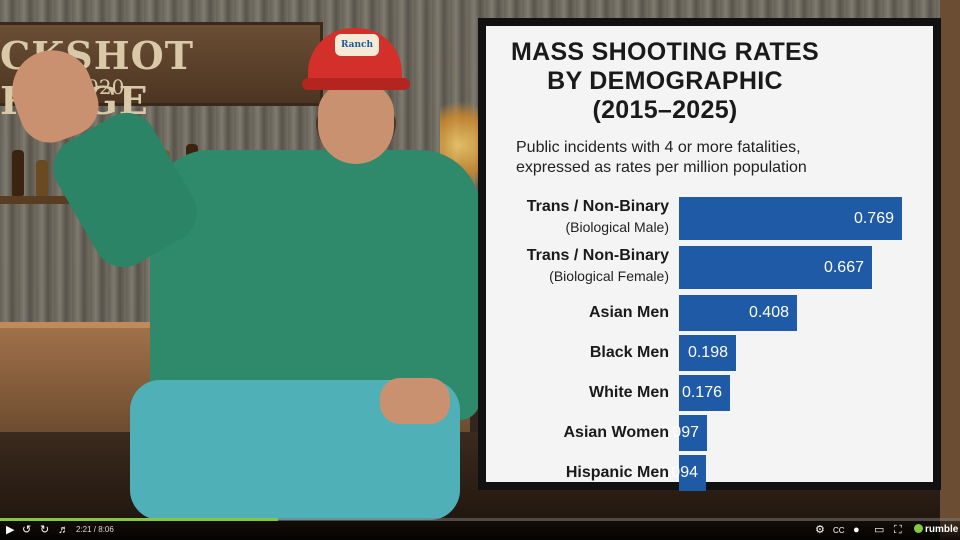  Describe the element at coordinates (10, 530) in the screenshot. I see `play-icon: ▶` at that location.